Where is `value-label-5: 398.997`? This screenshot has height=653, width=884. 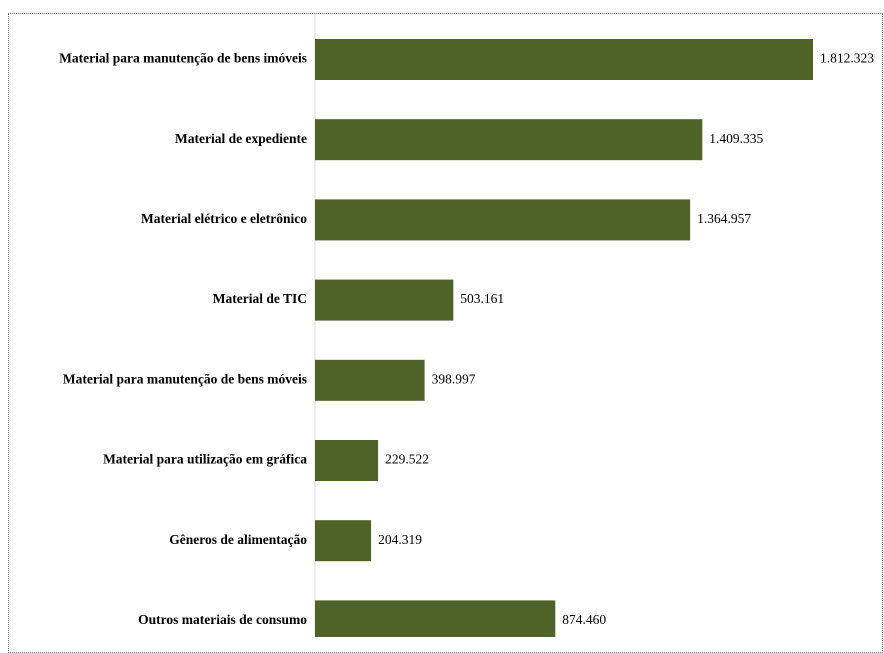 value-label-5: 398.997 is located at coordinates (454, 378).